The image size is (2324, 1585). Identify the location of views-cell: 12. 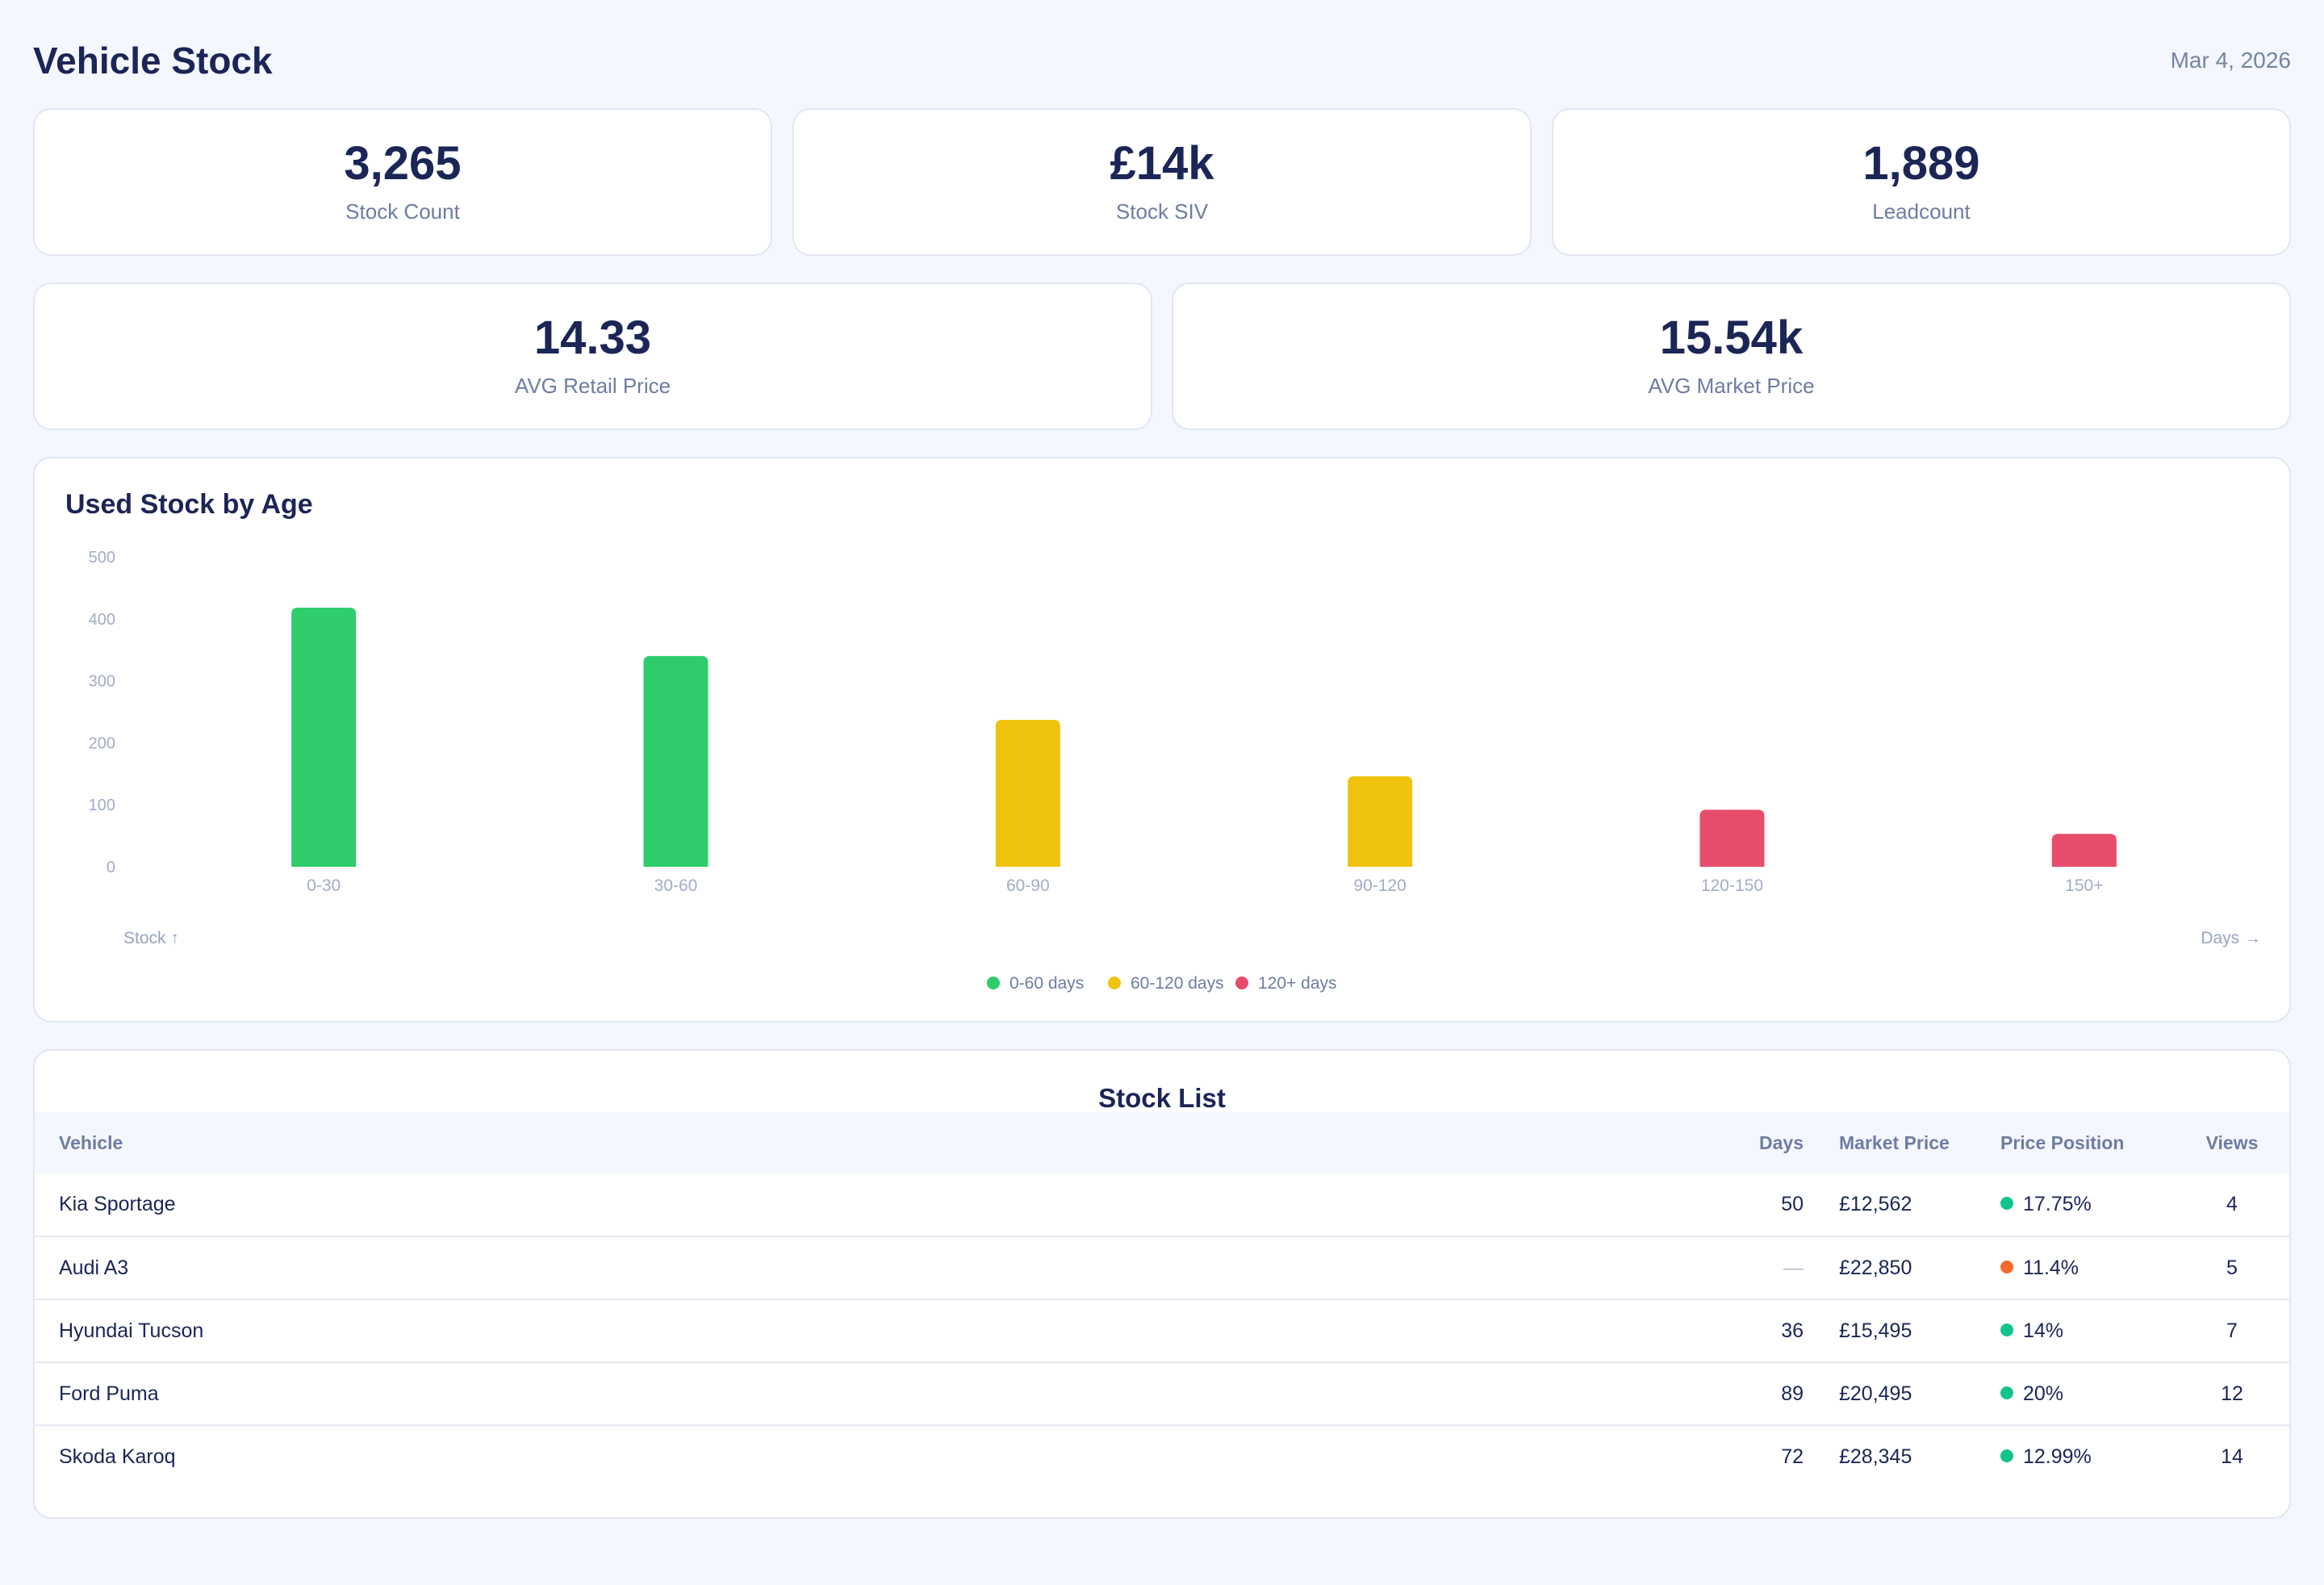
(2232, 1393).